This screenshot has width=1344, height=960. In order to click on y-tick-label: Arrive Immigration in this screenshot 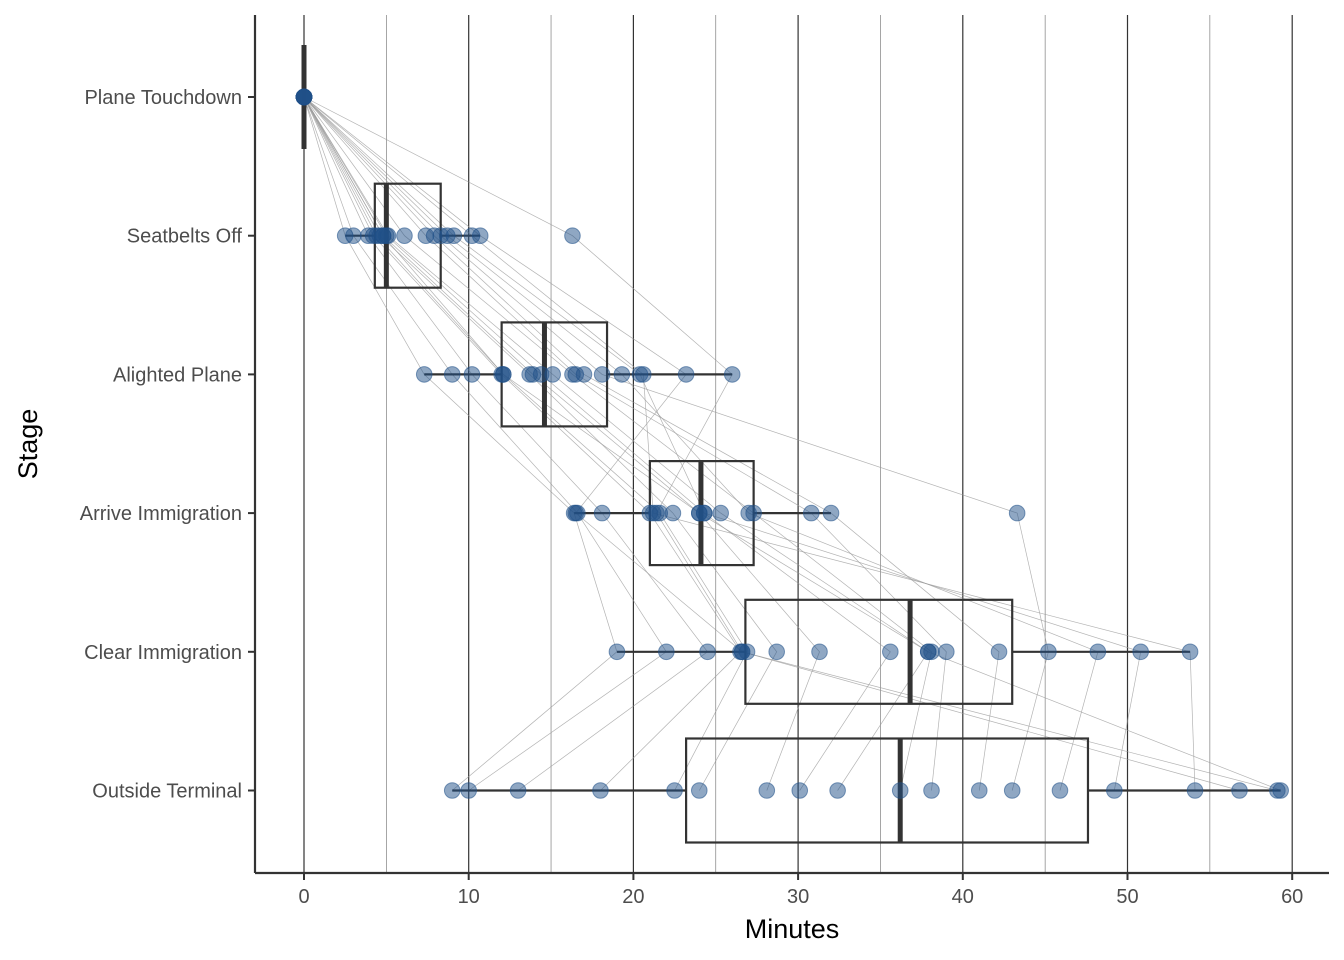, I will do `click(161, 514)`.